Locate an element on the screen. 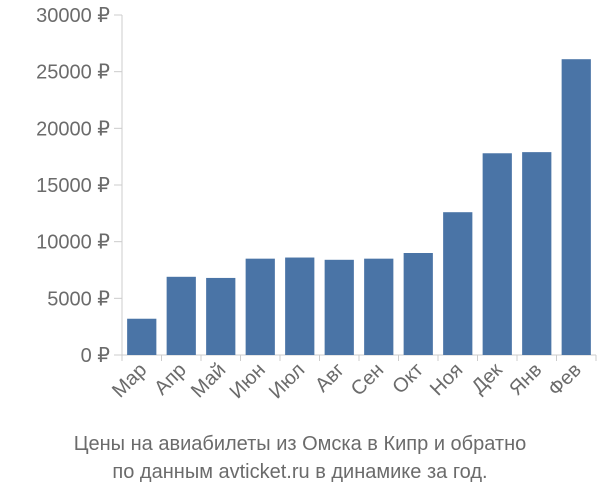  x-tick-label: Фев is located at coordinates (565, 380).